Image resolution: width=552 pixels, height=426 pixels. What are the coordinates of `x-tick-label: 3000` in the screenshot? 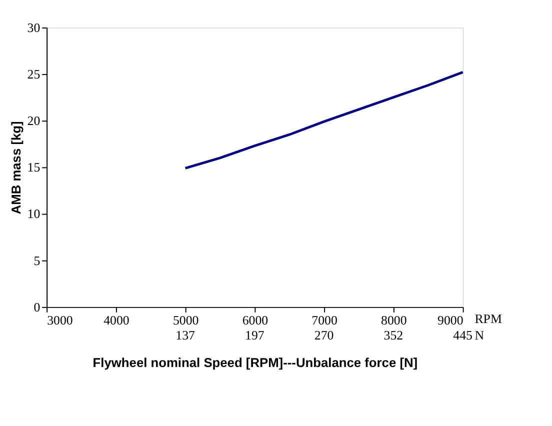 It's located at (60, 320).